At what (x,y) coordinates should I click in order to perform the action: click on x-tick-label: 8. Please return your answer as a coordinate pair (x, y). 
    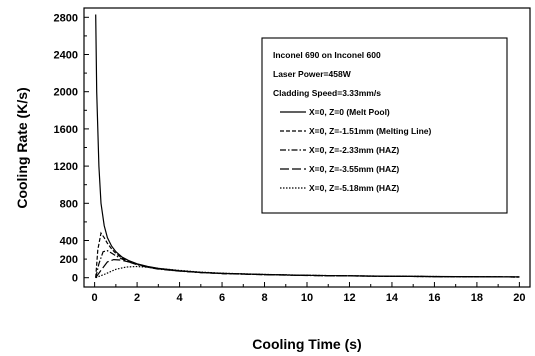
    Looking at the image, I should click on (264, 298).